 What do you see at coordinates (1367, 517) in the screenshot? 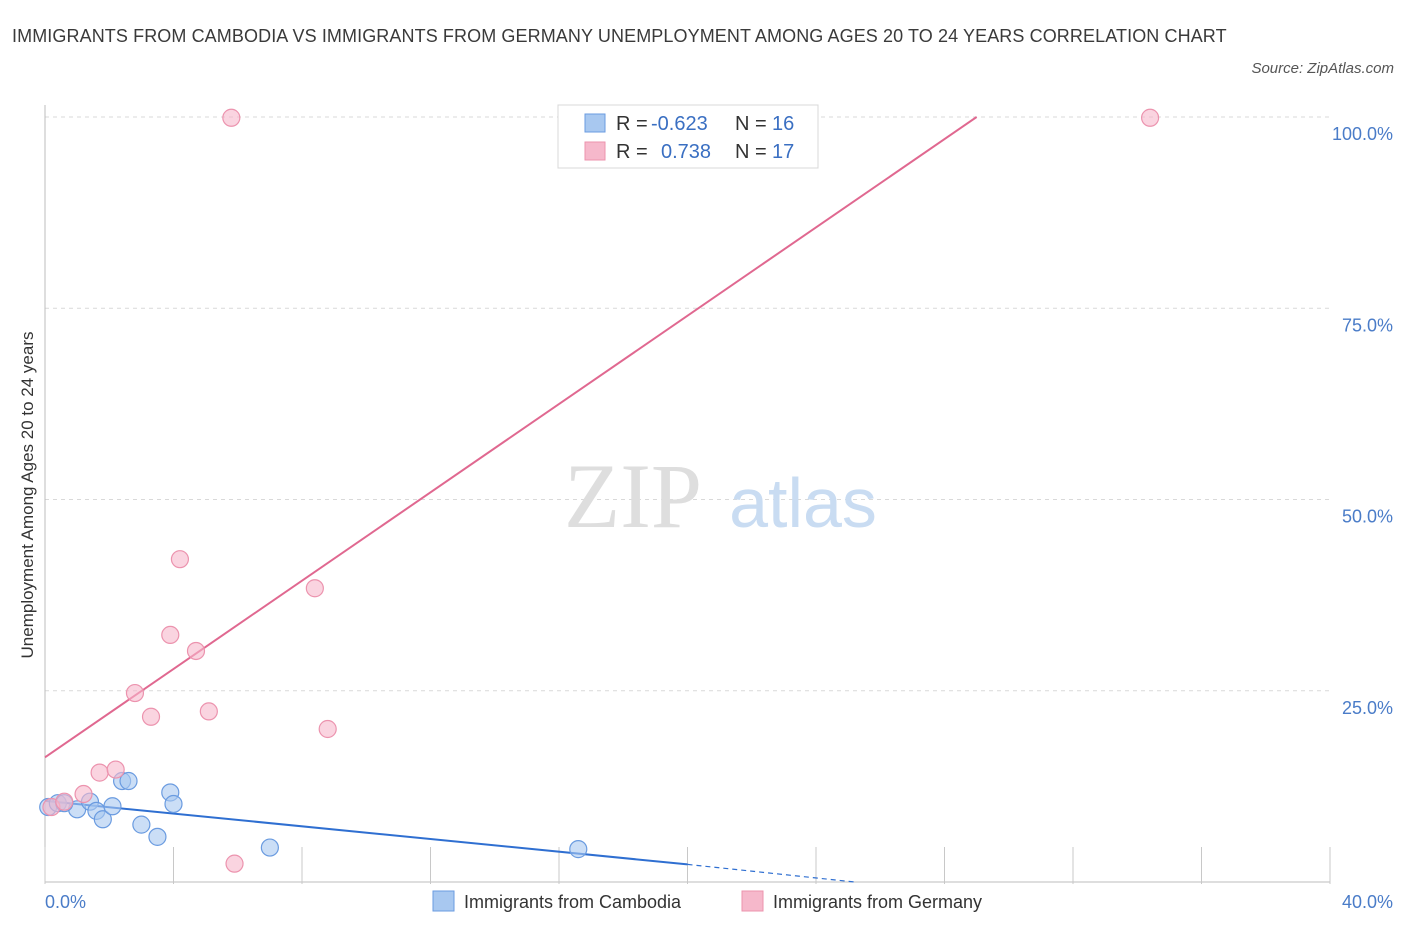
I see `y-tick-label-50: 50.0%` at bounding box center [1367, 517].